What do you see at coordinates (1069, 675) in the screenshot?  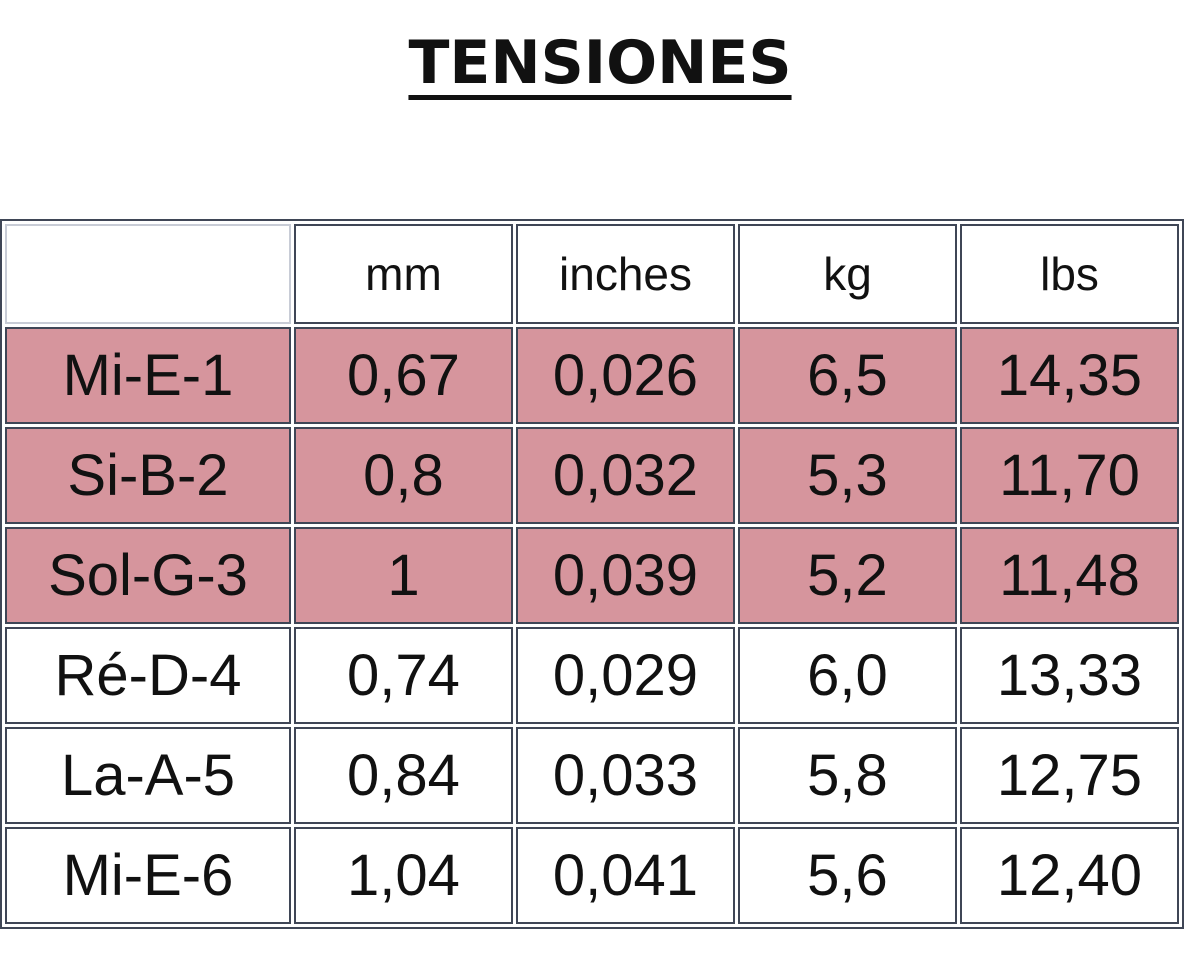 I see `value-cell: 13,33` at bounding box center [1069, 675].